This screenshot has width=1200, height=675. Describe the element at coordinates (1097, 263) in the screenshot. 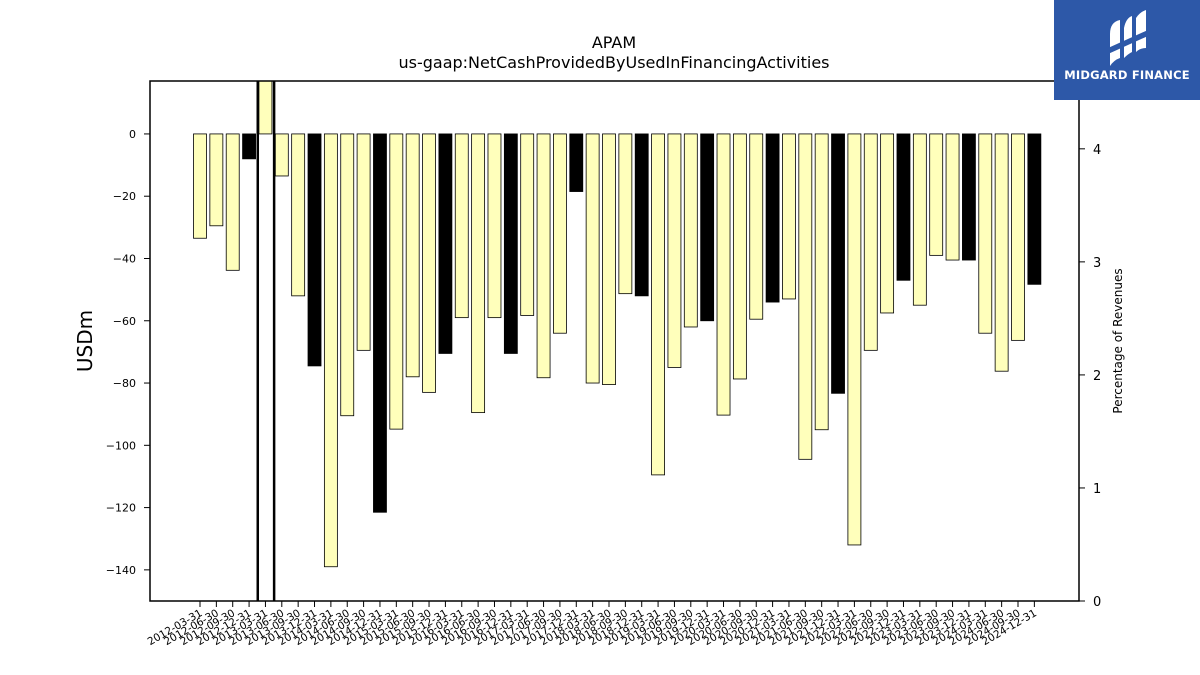

I see `y2-tick-label: 3` at that location.